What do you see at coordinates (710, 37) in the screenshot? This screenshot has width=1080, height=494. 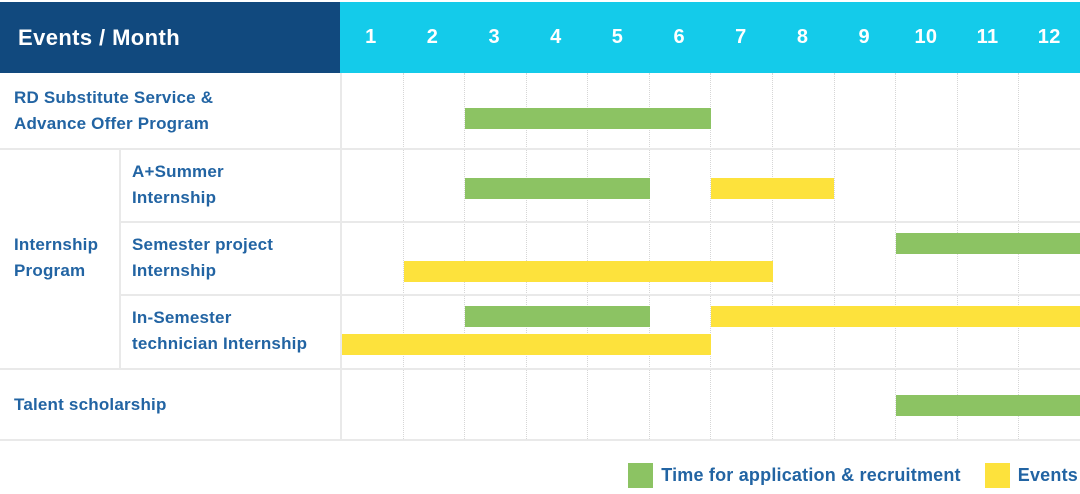 I see `month-header-row: 1 2 3 4 5 6 7 8 9 10 11 12` at bounding box center [710, 37].